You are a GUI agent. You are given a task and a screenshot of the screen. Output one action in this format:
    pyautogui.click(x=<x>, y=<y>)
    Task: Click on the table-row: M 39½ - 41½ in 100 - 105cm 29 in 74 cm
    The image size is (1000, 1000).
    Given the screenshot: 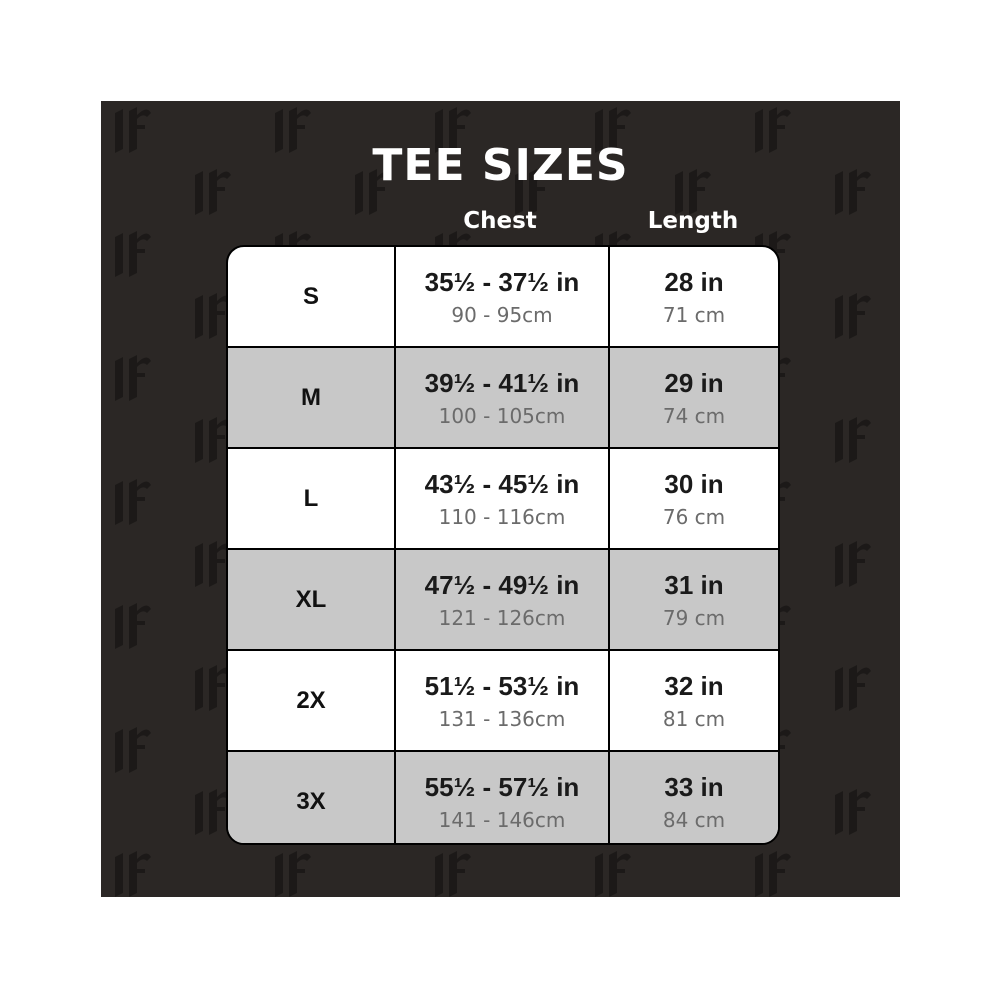 What is the action you would take?
    pyautogui.click(x=503, y=398)
    